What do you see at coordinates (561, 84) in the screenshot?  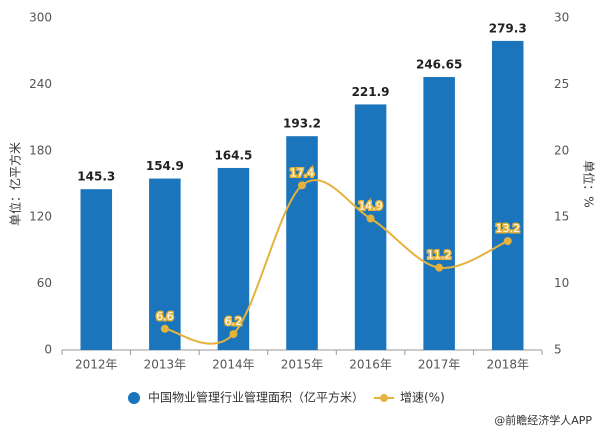 I see `y2-tick-label: 25` at bounding box center [561, 84].